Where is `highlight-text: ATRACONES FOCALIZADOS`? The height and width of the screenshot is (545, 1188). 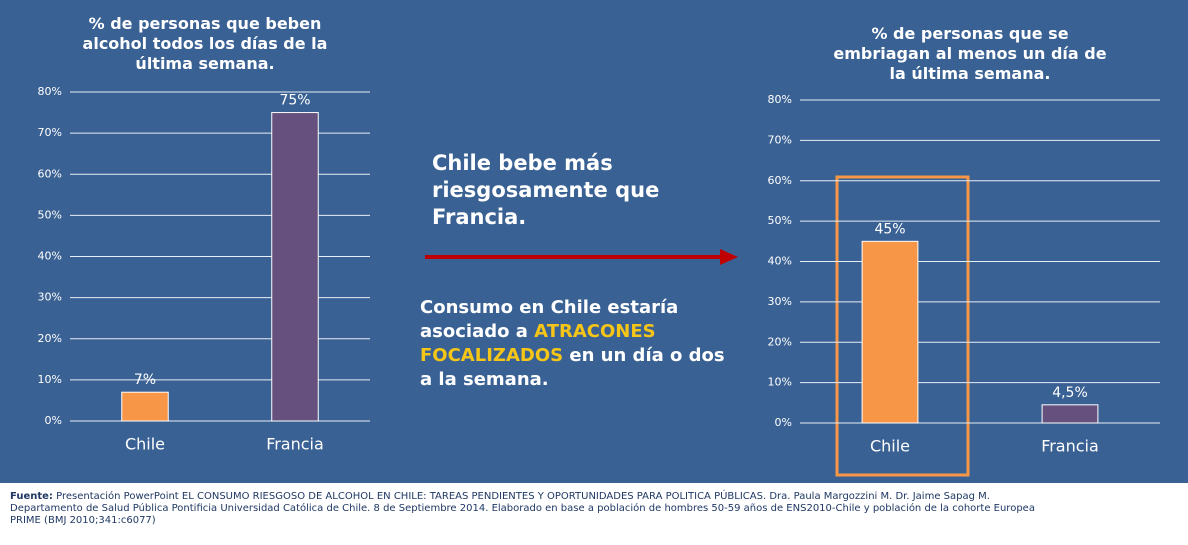
highlight-text: ATRACONES FOCALIZADOS is located at coordinates (538, 343).